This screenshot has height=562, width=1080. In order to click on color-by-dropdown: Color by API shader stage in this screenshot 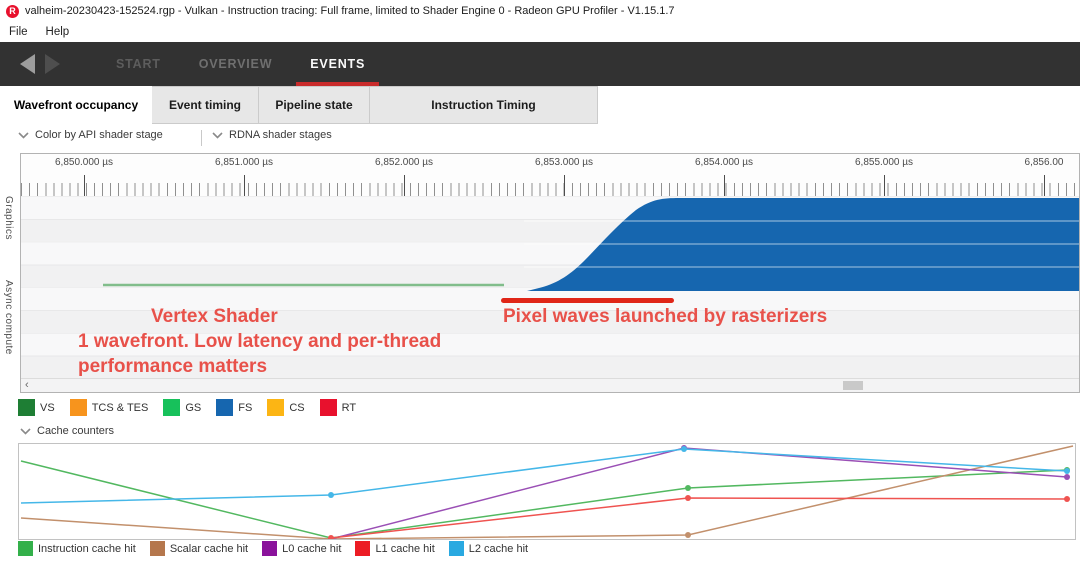, I will do `click(90, 135)`.